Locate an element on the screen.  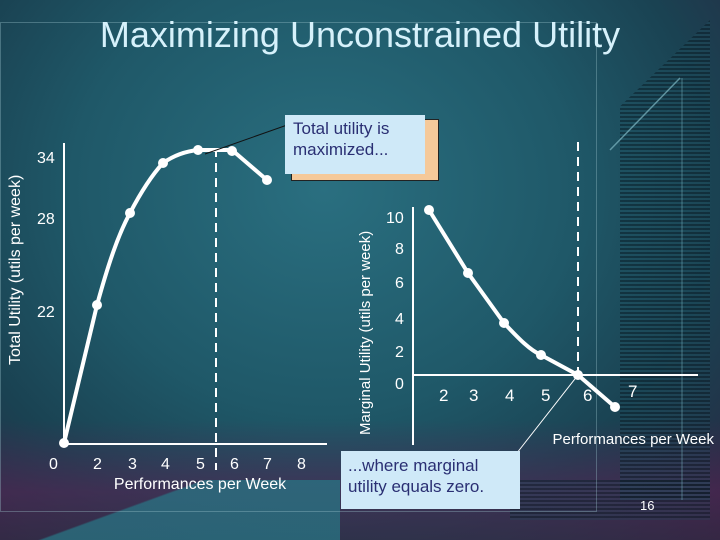
background-wedge is located at coordinates (170, 510).